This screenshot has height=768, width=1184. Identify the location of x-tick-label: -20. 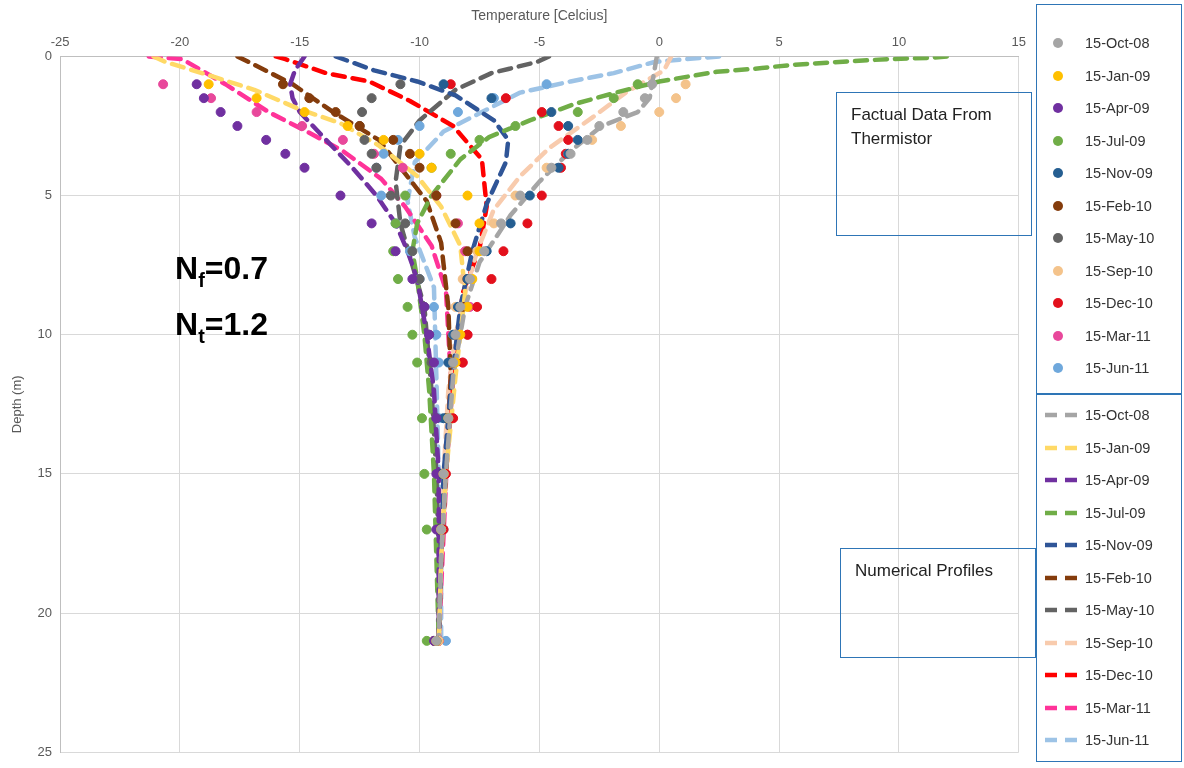
(180, 42).